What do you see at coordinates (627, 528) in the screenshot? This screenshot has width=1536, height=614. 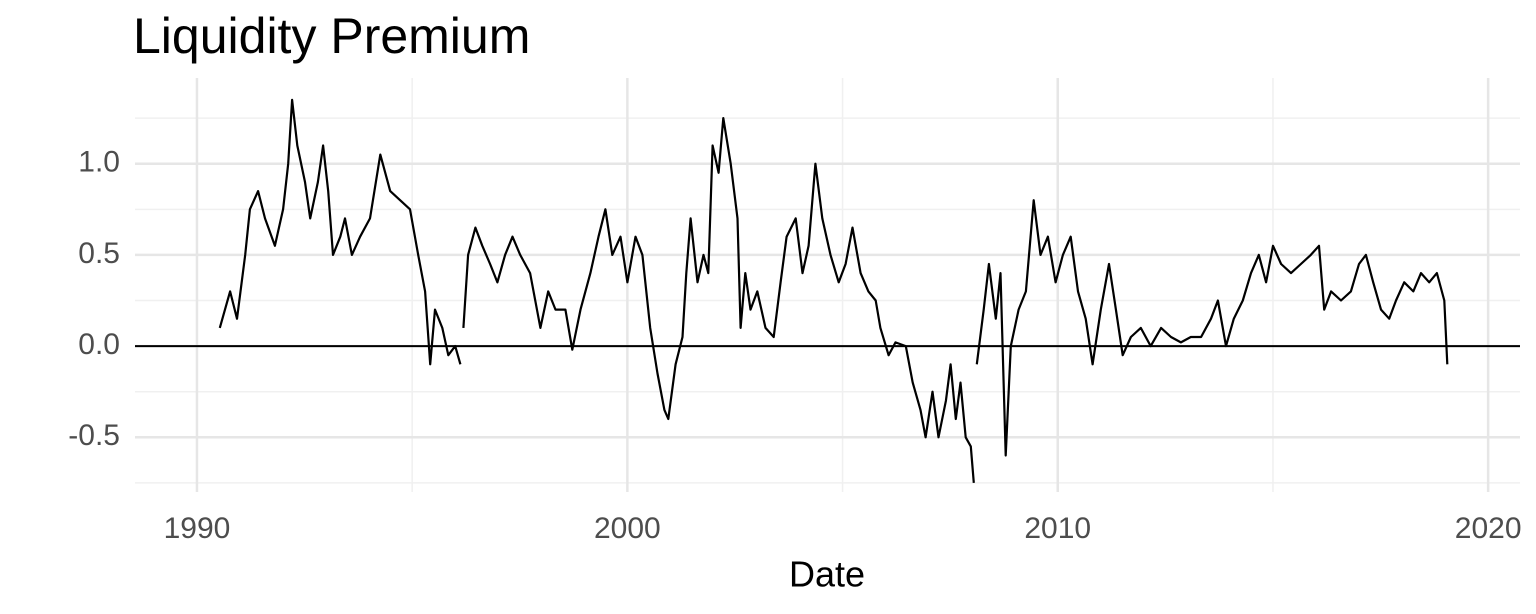 I see `x-tick-label: 2000` at bounding box center [627, 528].